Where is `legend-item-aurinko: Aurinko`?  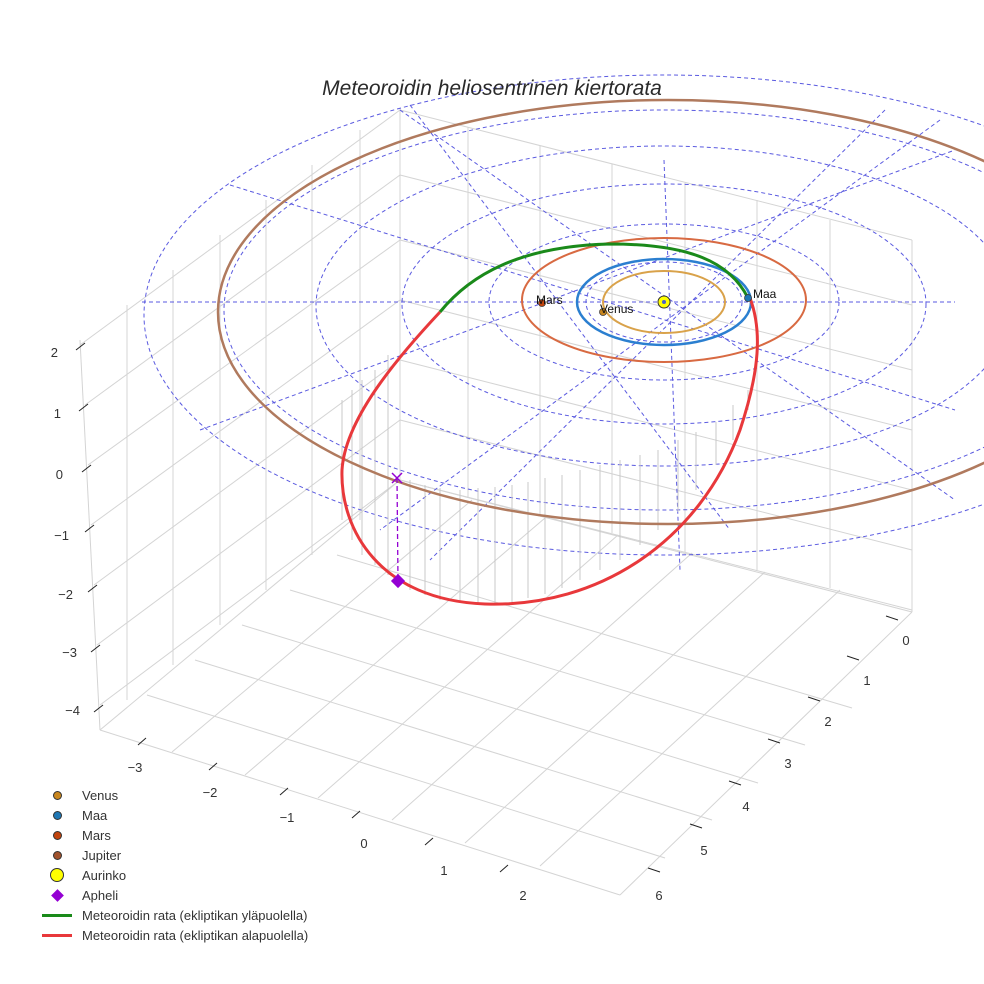
legend-item-aurinko: Aurinko is located at coordinates (173, 875).